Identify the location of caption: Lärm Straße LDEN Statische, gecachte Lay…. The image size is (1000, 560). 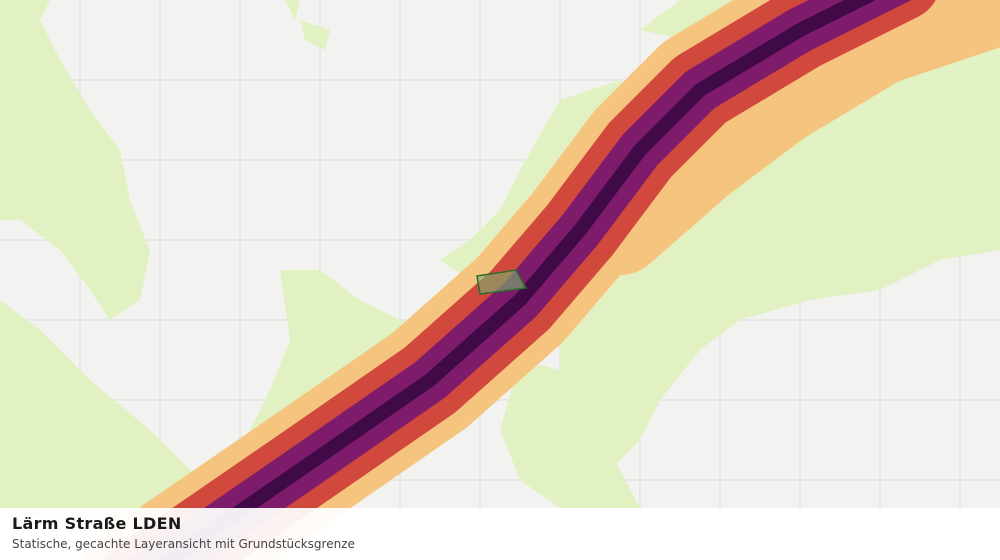
(500, 534).